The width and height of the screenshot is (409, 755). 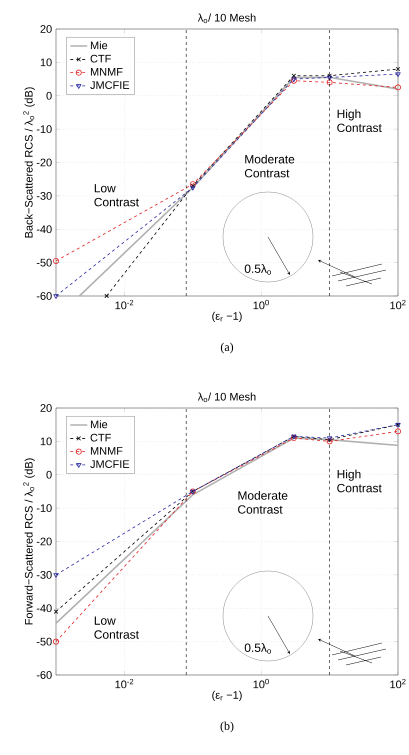 What do you see at coordinates (29, 541) in the screenshot?
I see `y-axis-title: Forward−Scattered RCS / λ$_{o}$$^{2}$ (dB)` at bounding box center [29, 541].